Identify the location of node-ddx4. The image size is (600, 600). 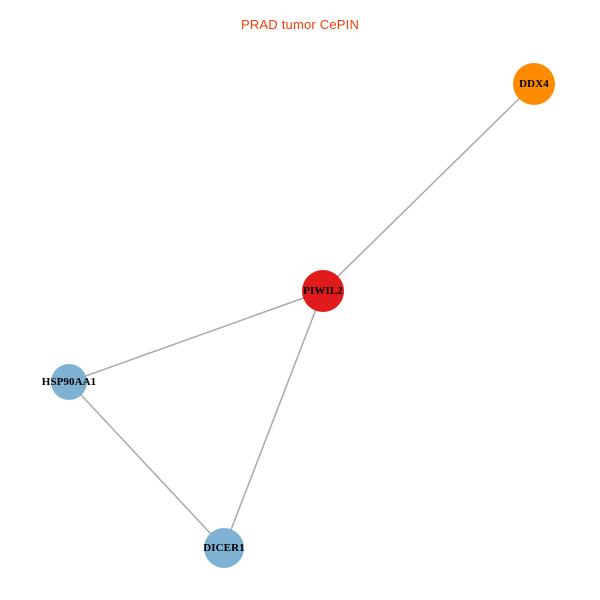
(534, 84).